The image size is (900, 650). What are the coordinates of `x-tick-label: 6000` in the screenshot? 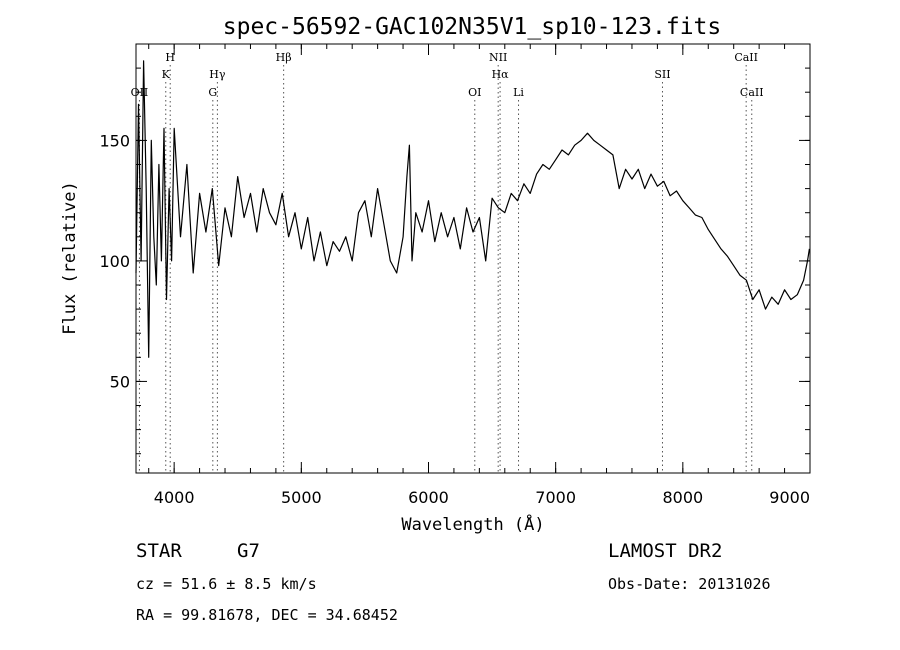 It's located at (428, 497).